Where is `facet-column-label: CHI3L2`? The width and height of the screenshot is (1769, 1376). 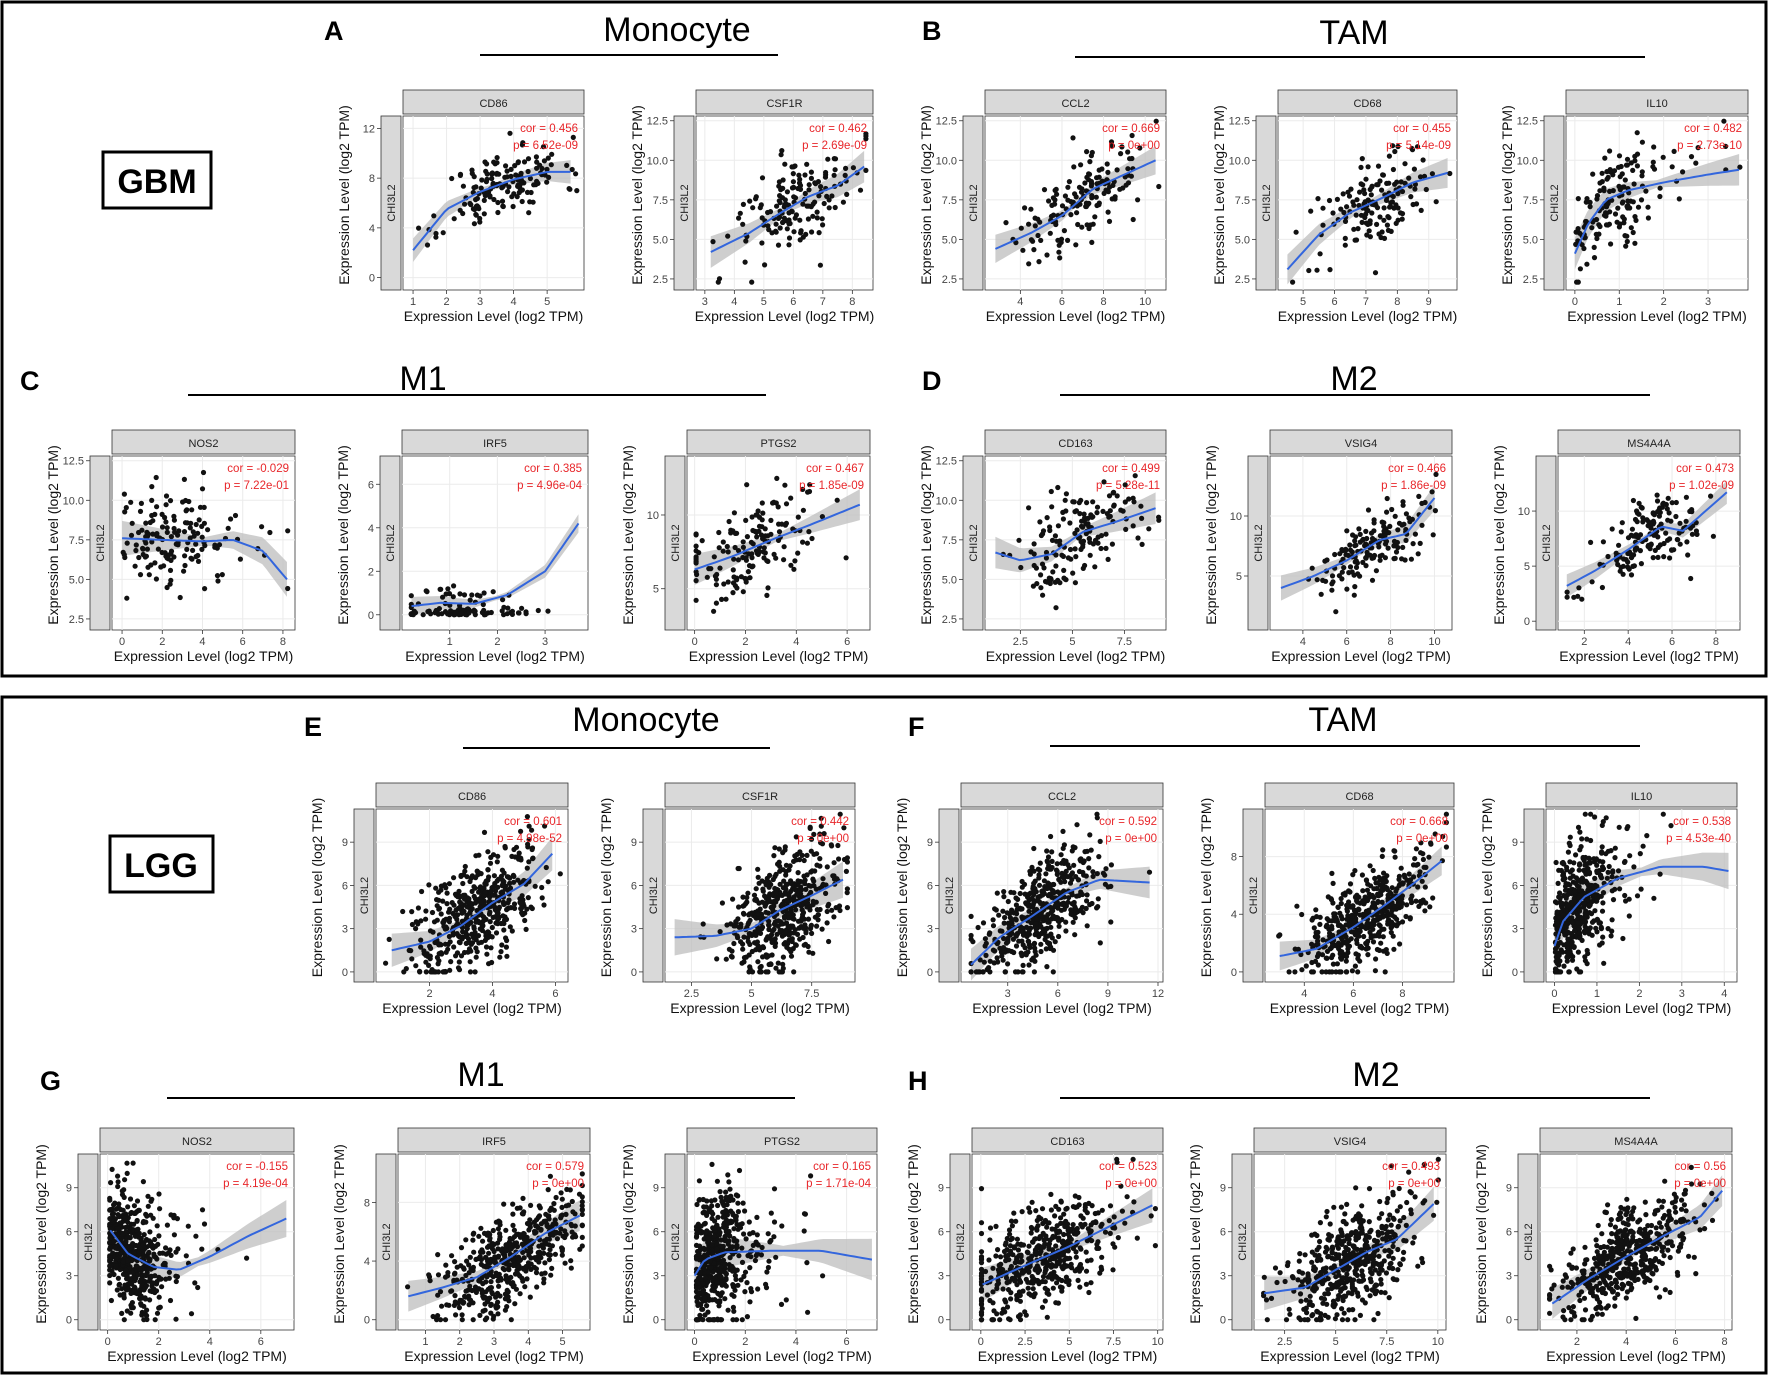 facet-column-label: CHI3L2 is located at coordinates (392, 202).